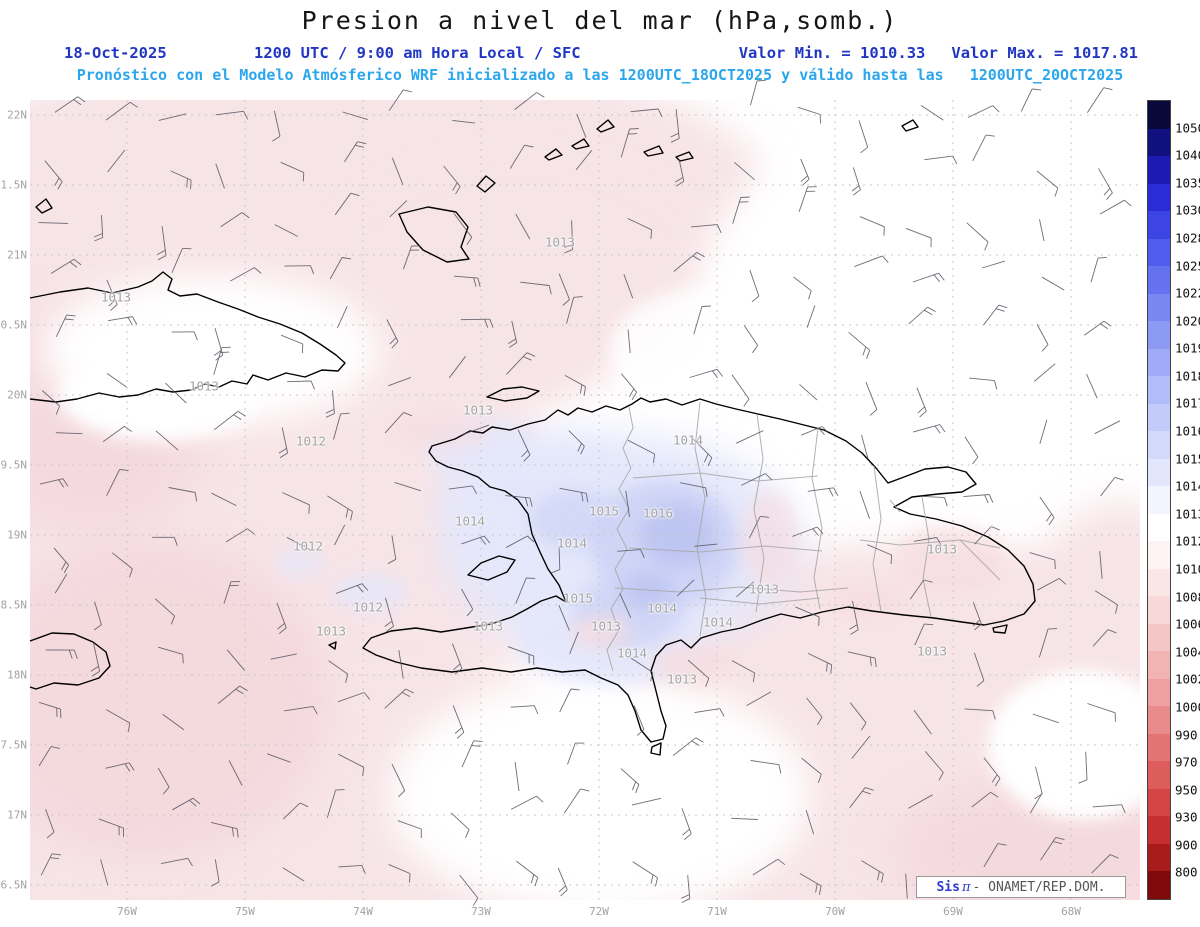 This screenshot has height=927, width=1200. Describe the element at coordinates (1186, 762) in the screenshot. I see `colorbar-value: 970` at that location.